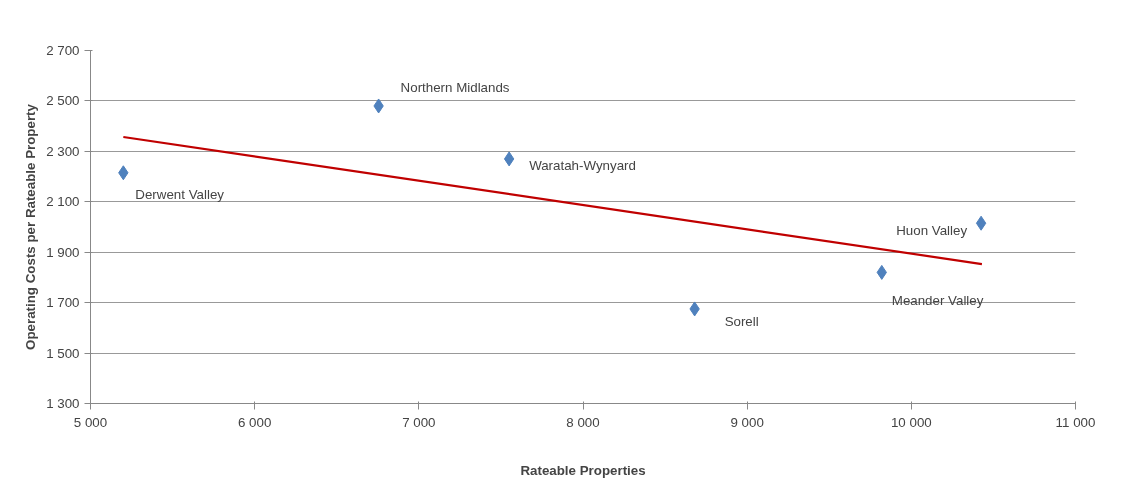 The image size is (1132, 485). I want to click on x-tick-label: 7 000, so click(419, 422).